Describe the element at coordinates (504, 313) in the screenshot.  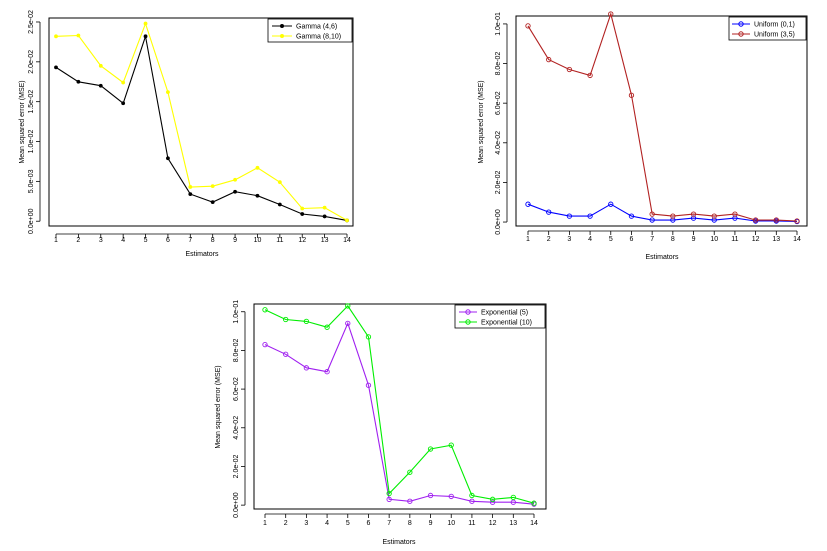
I see `legend-label-exponential-5: Exponential (5)` at that location.